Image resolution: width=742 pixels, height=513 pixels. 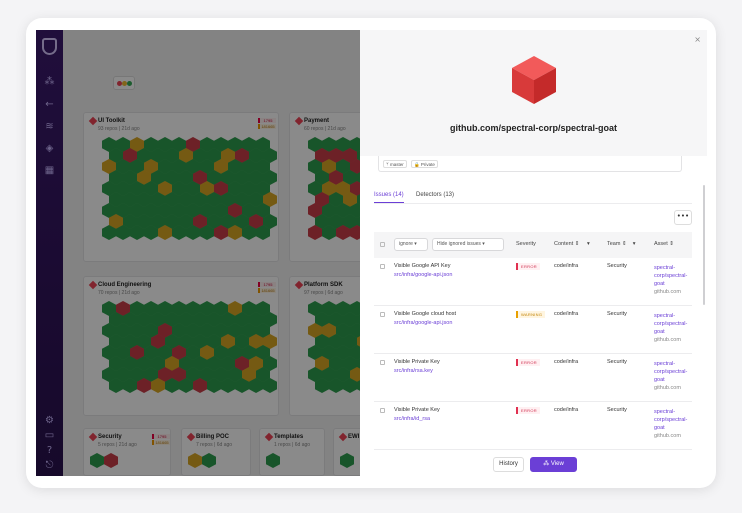 What do you see at coordinates (683, 217) in the screenshot?
I see `more-options-button: •••` at bounding box center [683, 217].